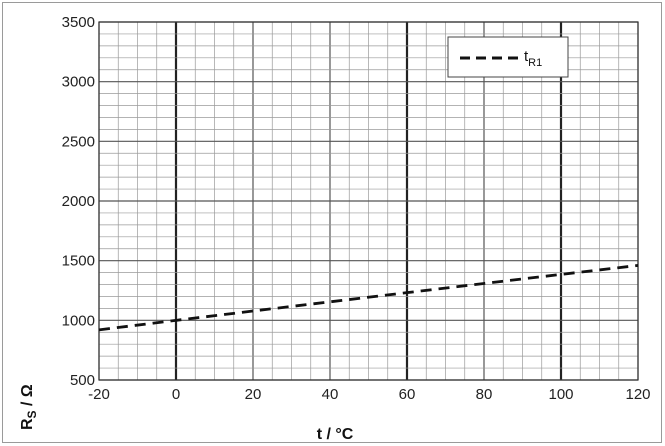 This screenshot has width=665, height=446. I want to click on x-tick-label: -20, so click(99, 394).